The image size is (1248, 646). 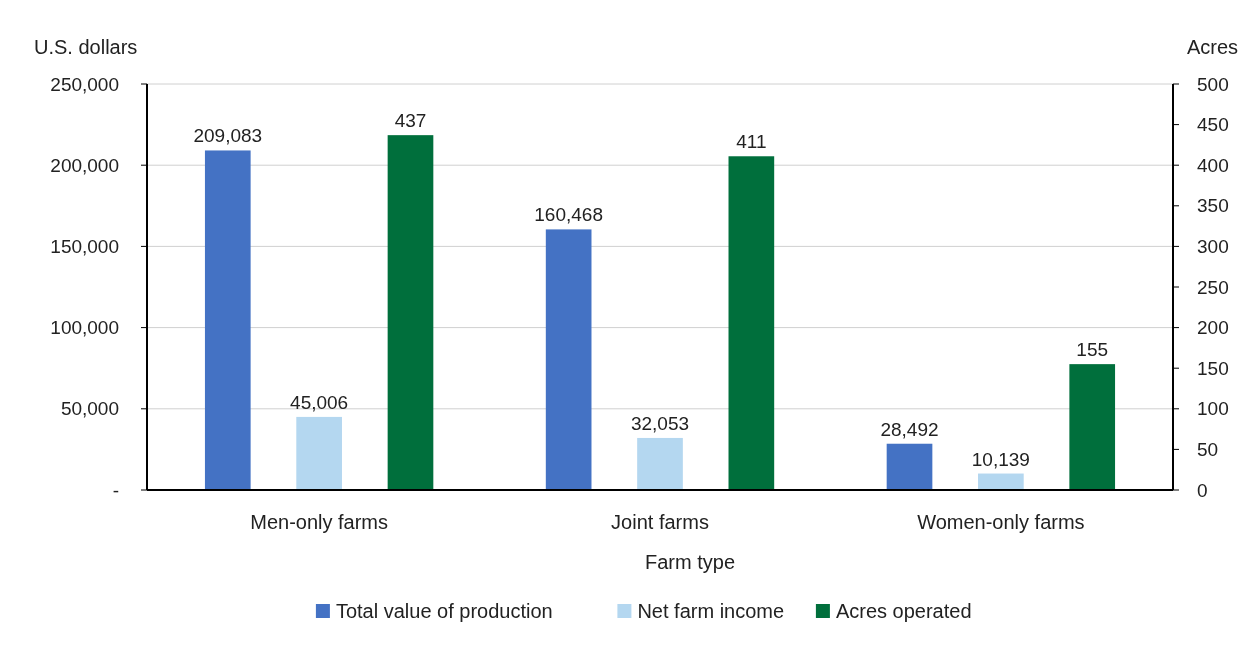 I want to click on y2-tick-label: 300, so click(x=1213, y=247).